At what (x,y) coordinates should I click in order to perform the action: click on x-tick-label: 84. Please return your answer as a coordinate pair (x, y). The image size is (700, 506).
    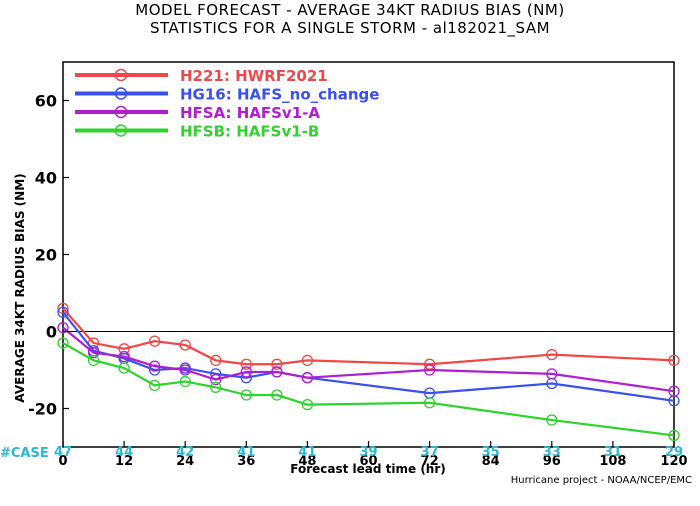
    Looking at the image, I should click on (491, 461).